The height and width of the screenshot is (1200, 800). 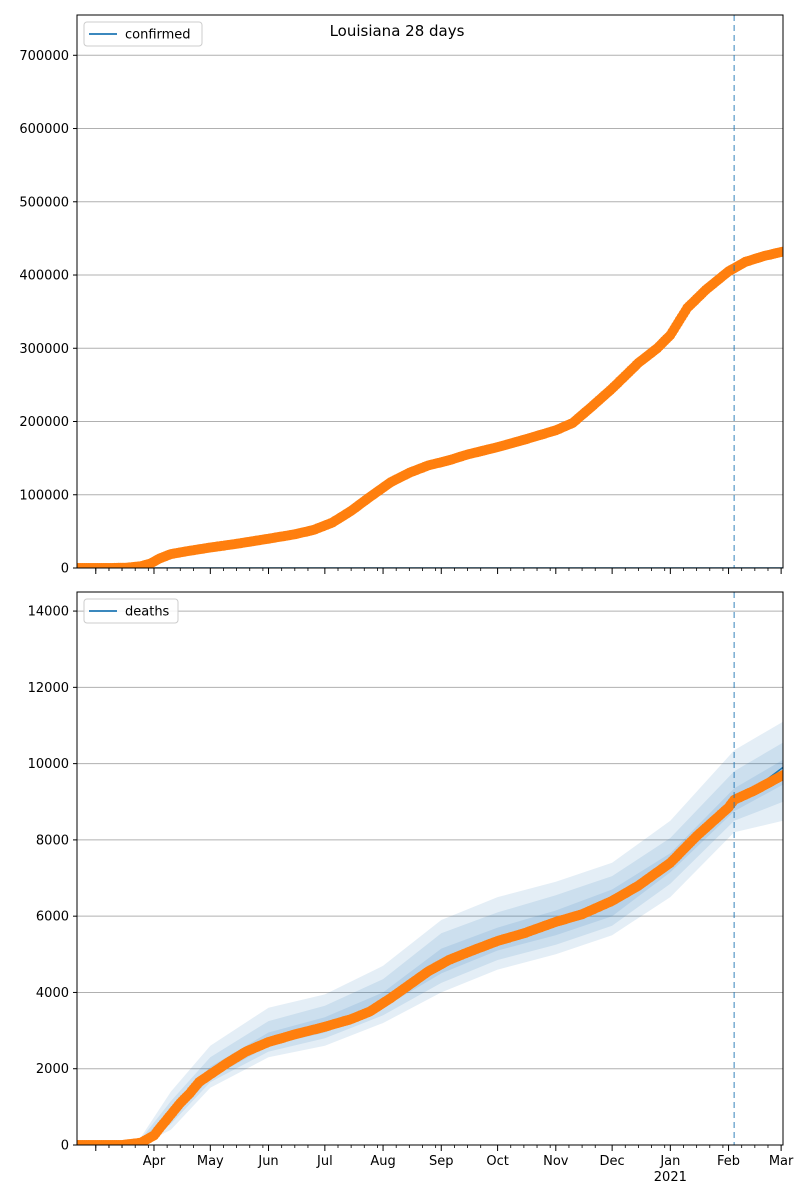 I want to click on y-tick-label: 400000, so click(x=44, y=276).